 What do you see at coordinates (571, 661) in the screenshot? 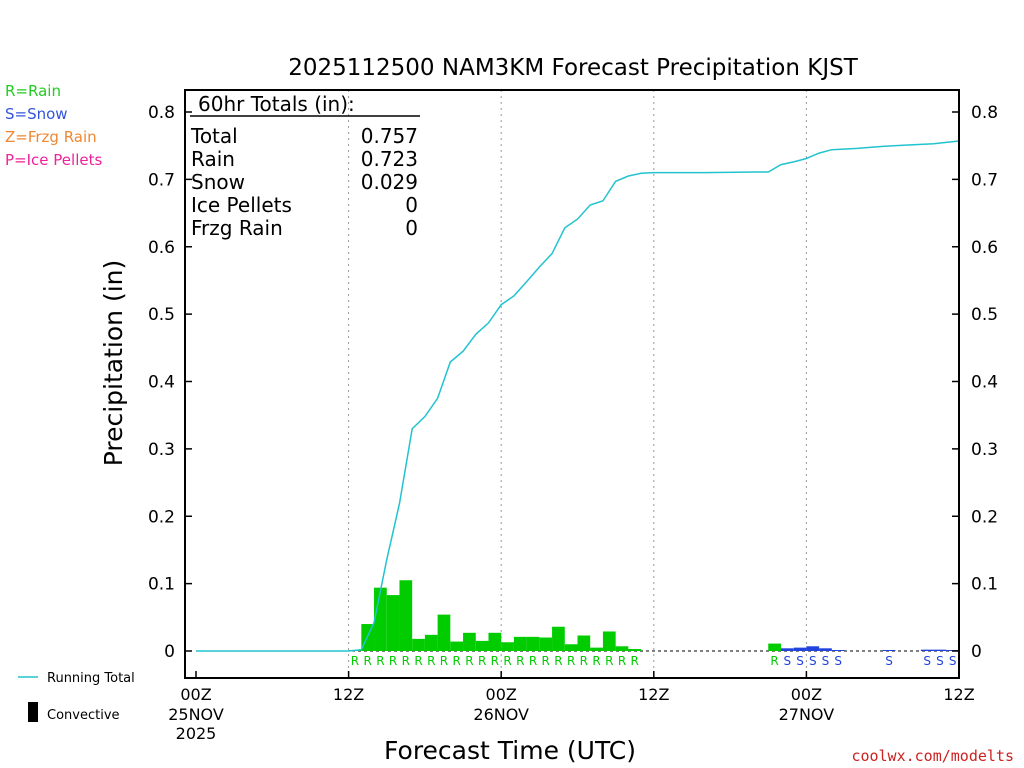
I see `precip-type-label-17: R` at bounding box center [571, 661].